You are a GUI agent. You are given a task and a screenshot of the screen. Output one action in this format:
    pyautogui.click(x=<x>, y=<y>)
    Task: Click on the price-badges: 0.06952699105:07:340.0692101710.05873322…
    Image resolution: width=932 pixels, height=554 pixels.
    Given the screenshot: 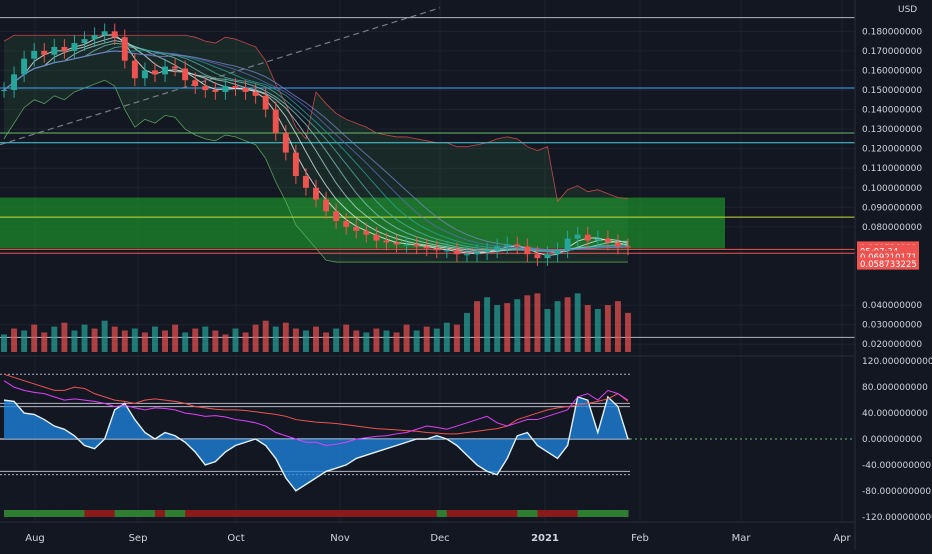 What is the action you would take?
    pyautogui.click(x=888, y=255)
    